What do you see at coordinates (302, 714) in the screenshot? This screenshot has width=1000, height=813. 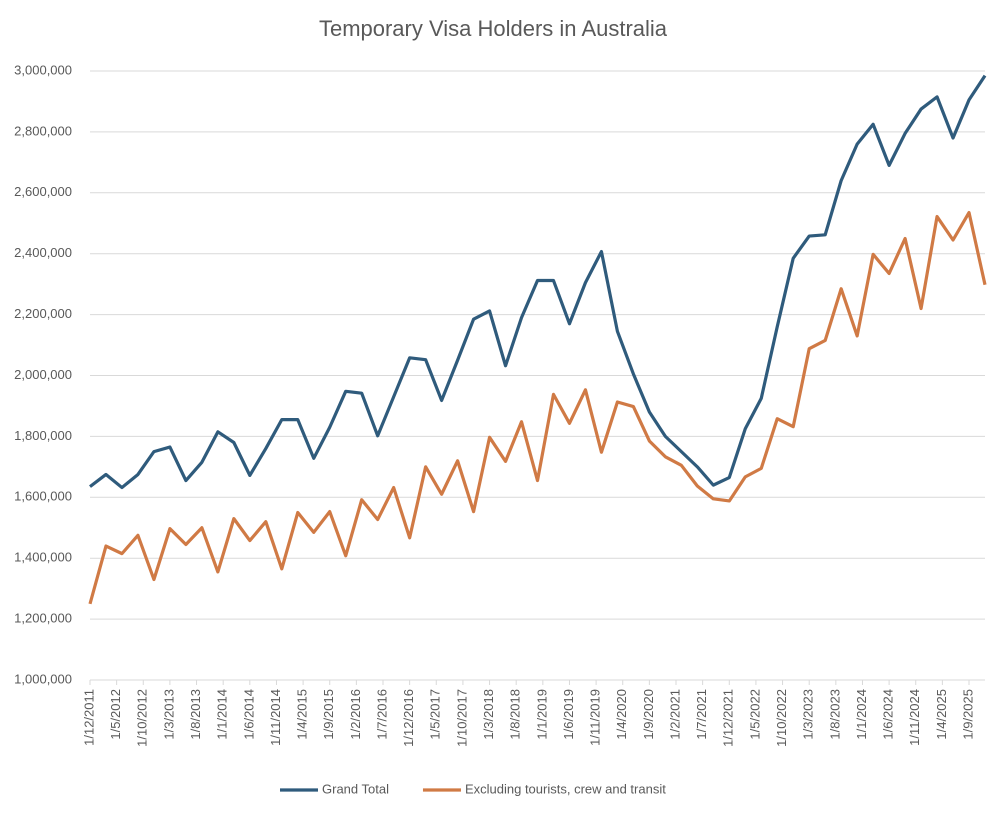 I see `x-tick-label: 1/4/2015` at bounding box center [302, 714].